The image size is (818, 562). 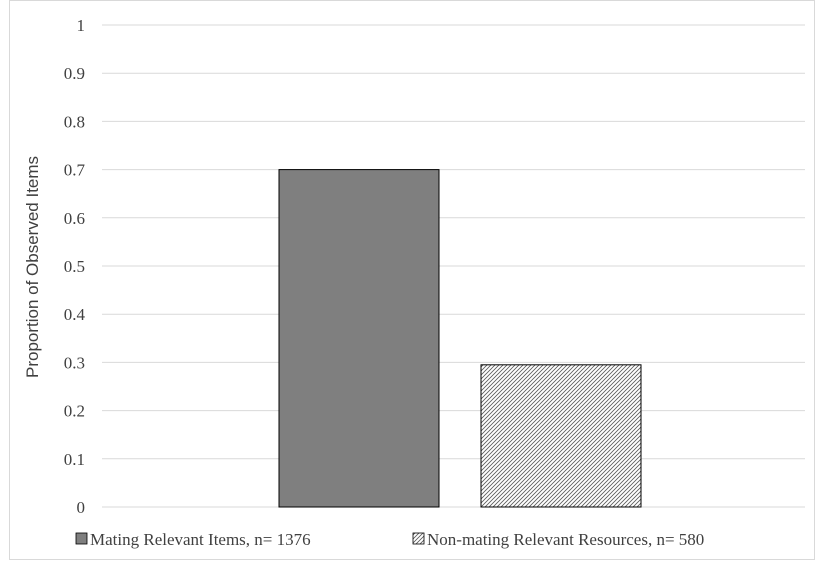 I want to click on y-tick-label: 0.5, so click(x=74, y=266).